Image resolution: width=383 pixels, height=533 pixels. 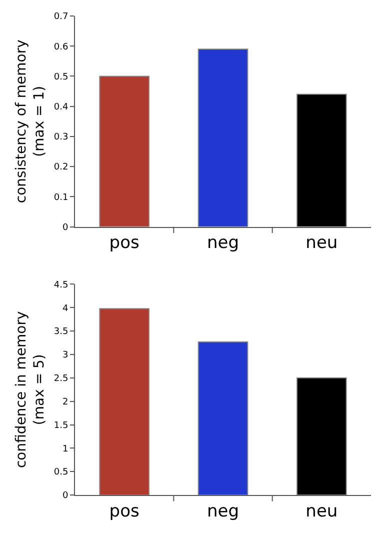 I want to click on y-axis-title: confidence in memory (max = 5), so click(x=30, y=389).